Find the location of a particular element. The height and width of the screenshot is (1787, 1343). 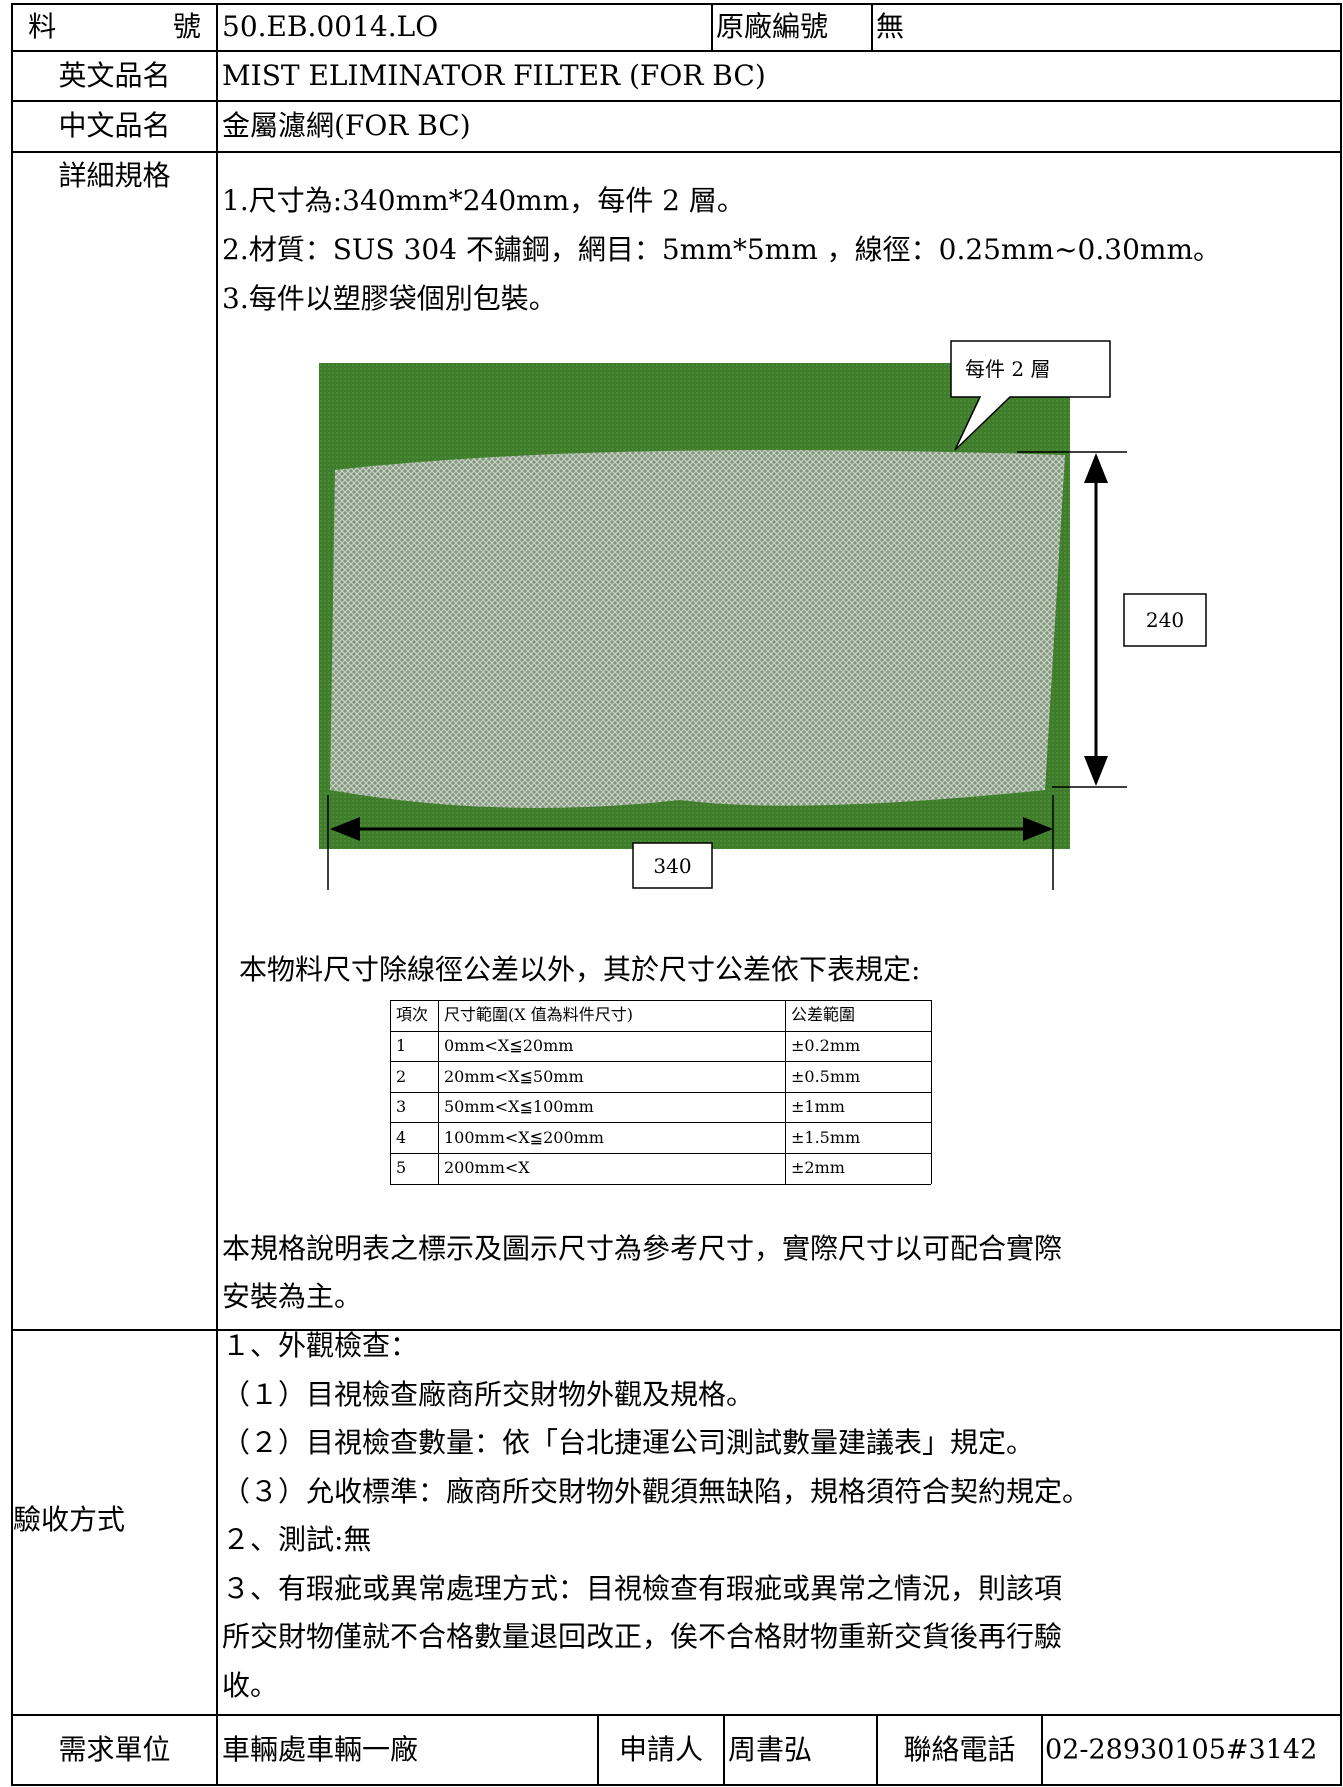

table-cell: ±0.2mm is located at coordinates (826, 1045).